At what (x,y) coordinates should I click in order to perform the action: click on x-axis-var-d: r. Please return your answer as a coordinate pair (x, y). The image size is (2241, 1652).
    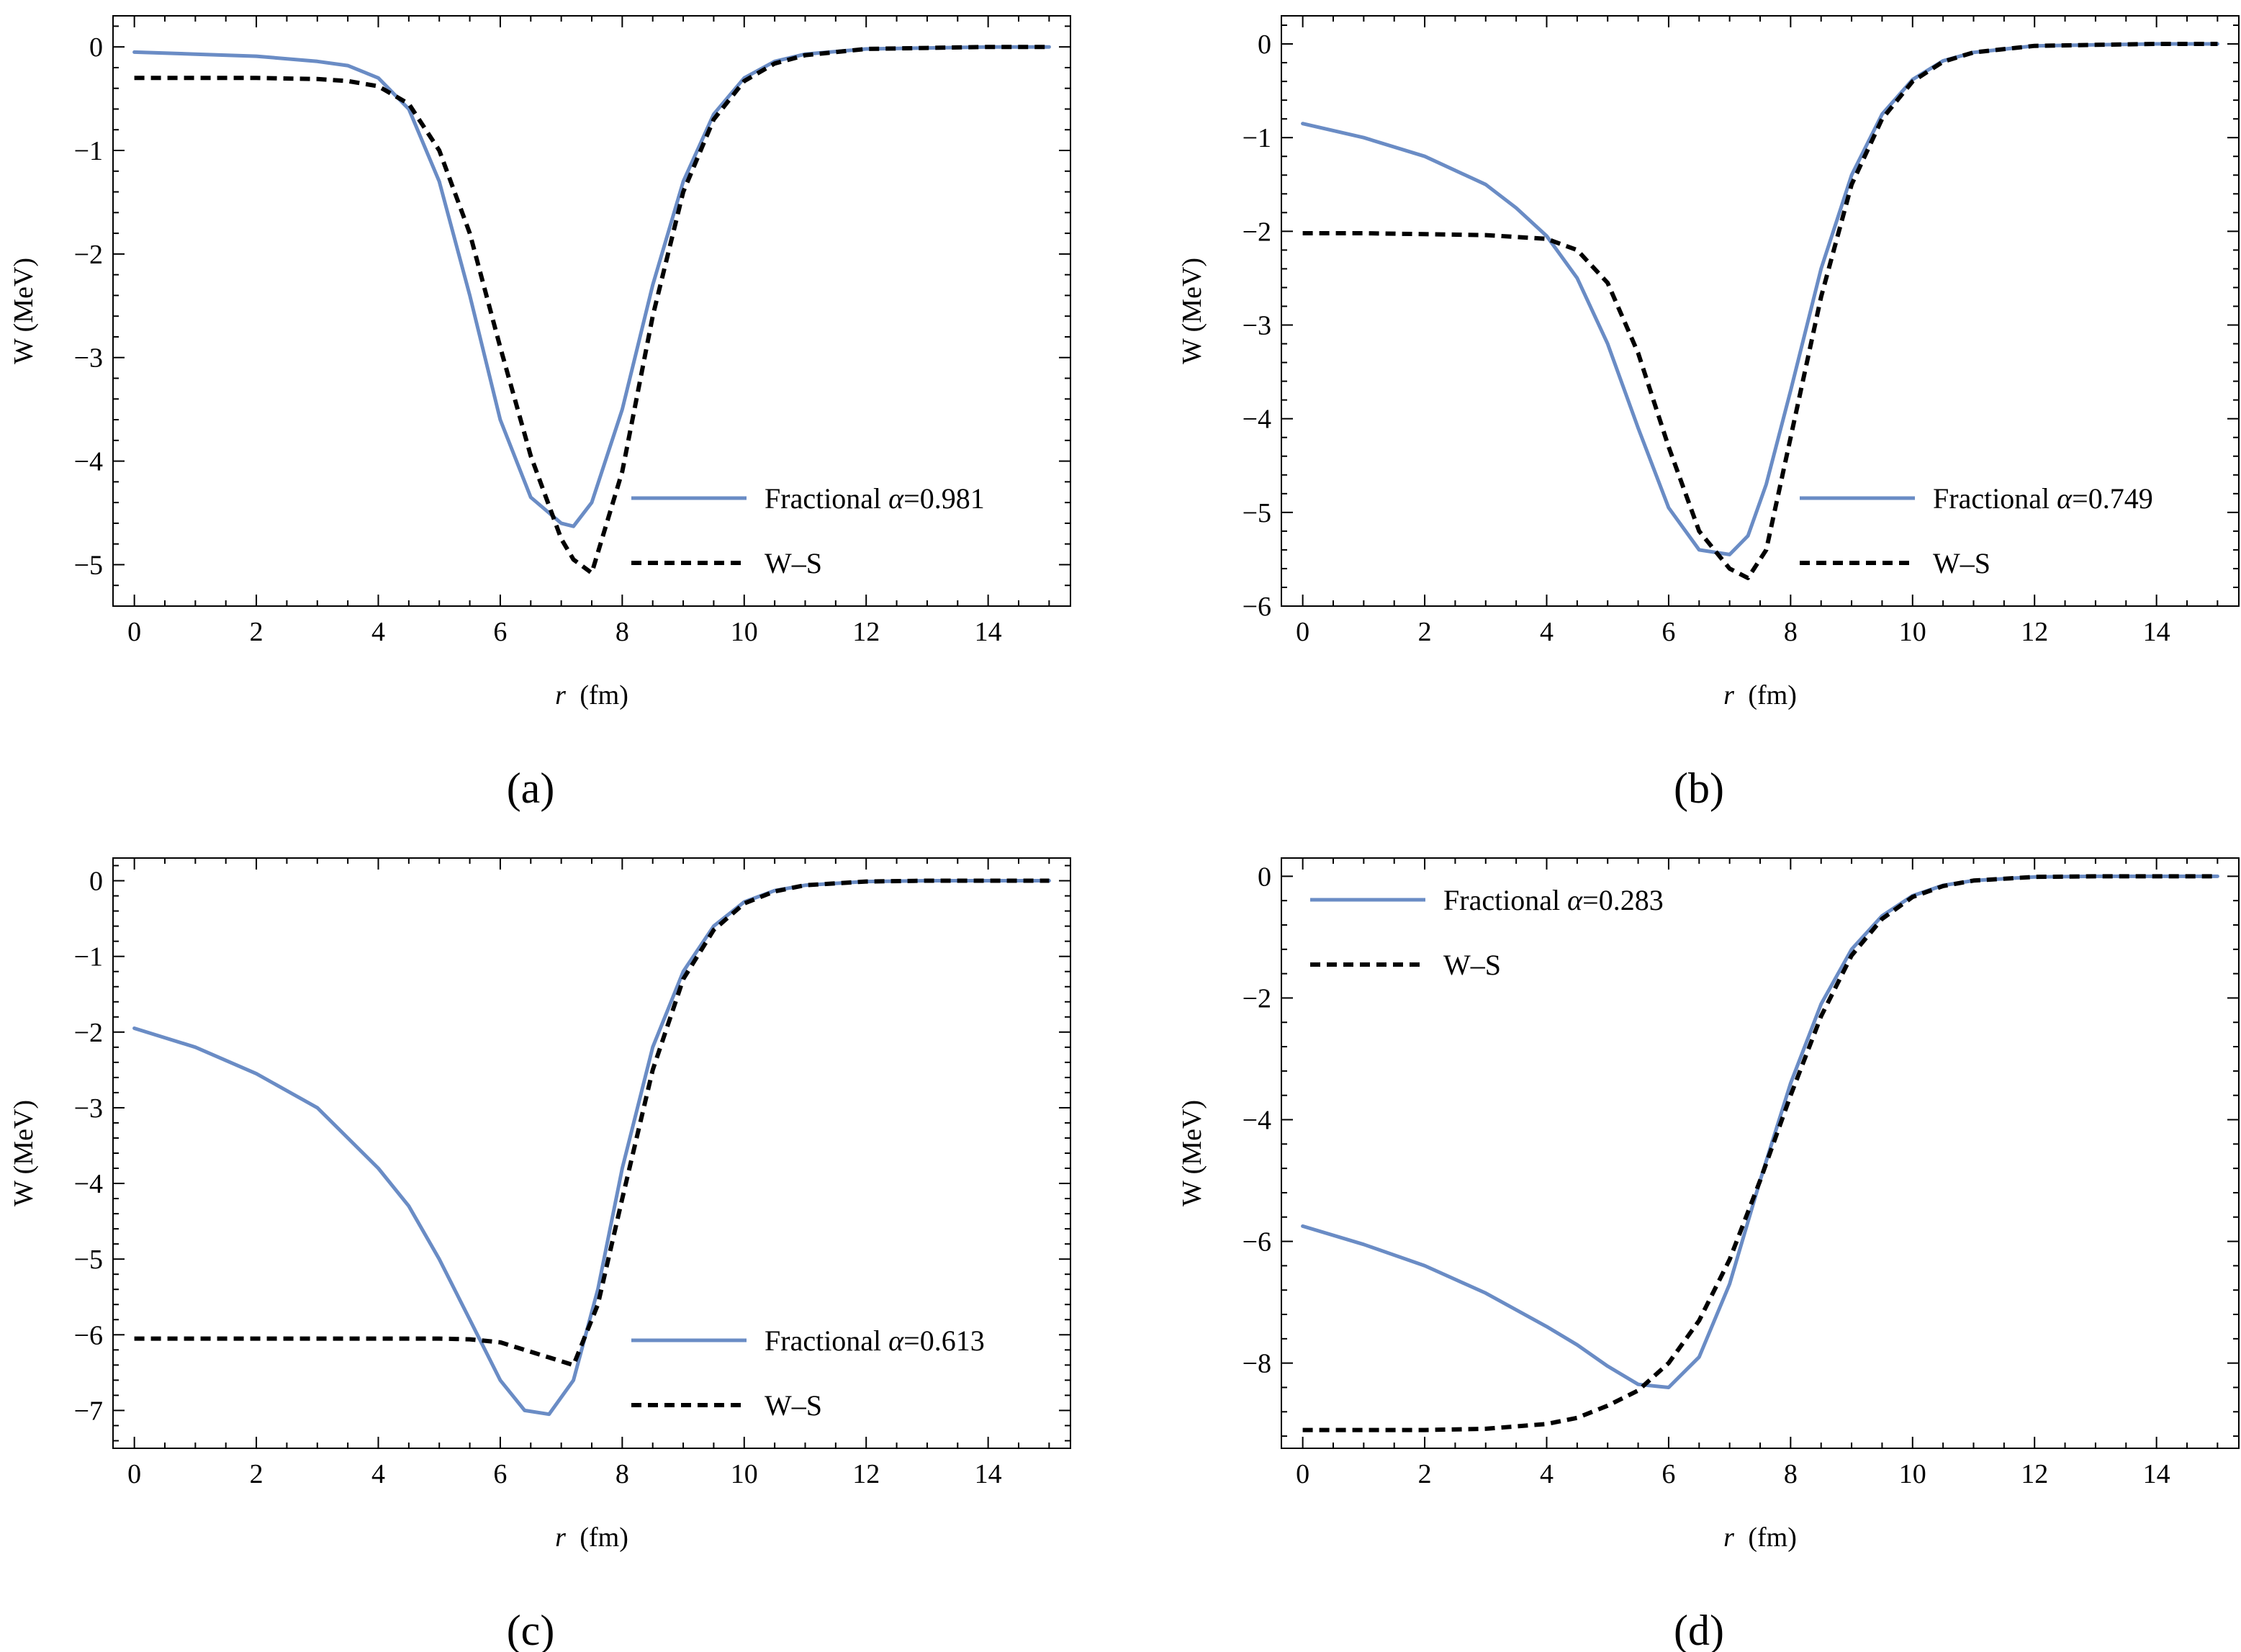
    Looking at the image, I should click on (1728, 1537).